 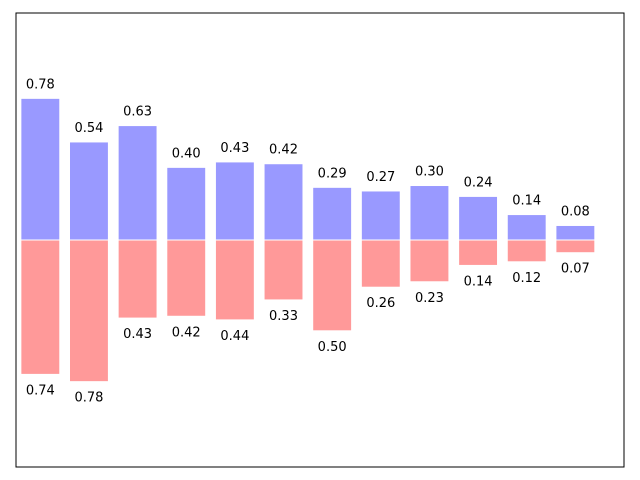 What do you see at coordinates (332, 173) in the screenshot?
I see `positive-bar-label-6: 0.29` at bounding box center [332, 173].